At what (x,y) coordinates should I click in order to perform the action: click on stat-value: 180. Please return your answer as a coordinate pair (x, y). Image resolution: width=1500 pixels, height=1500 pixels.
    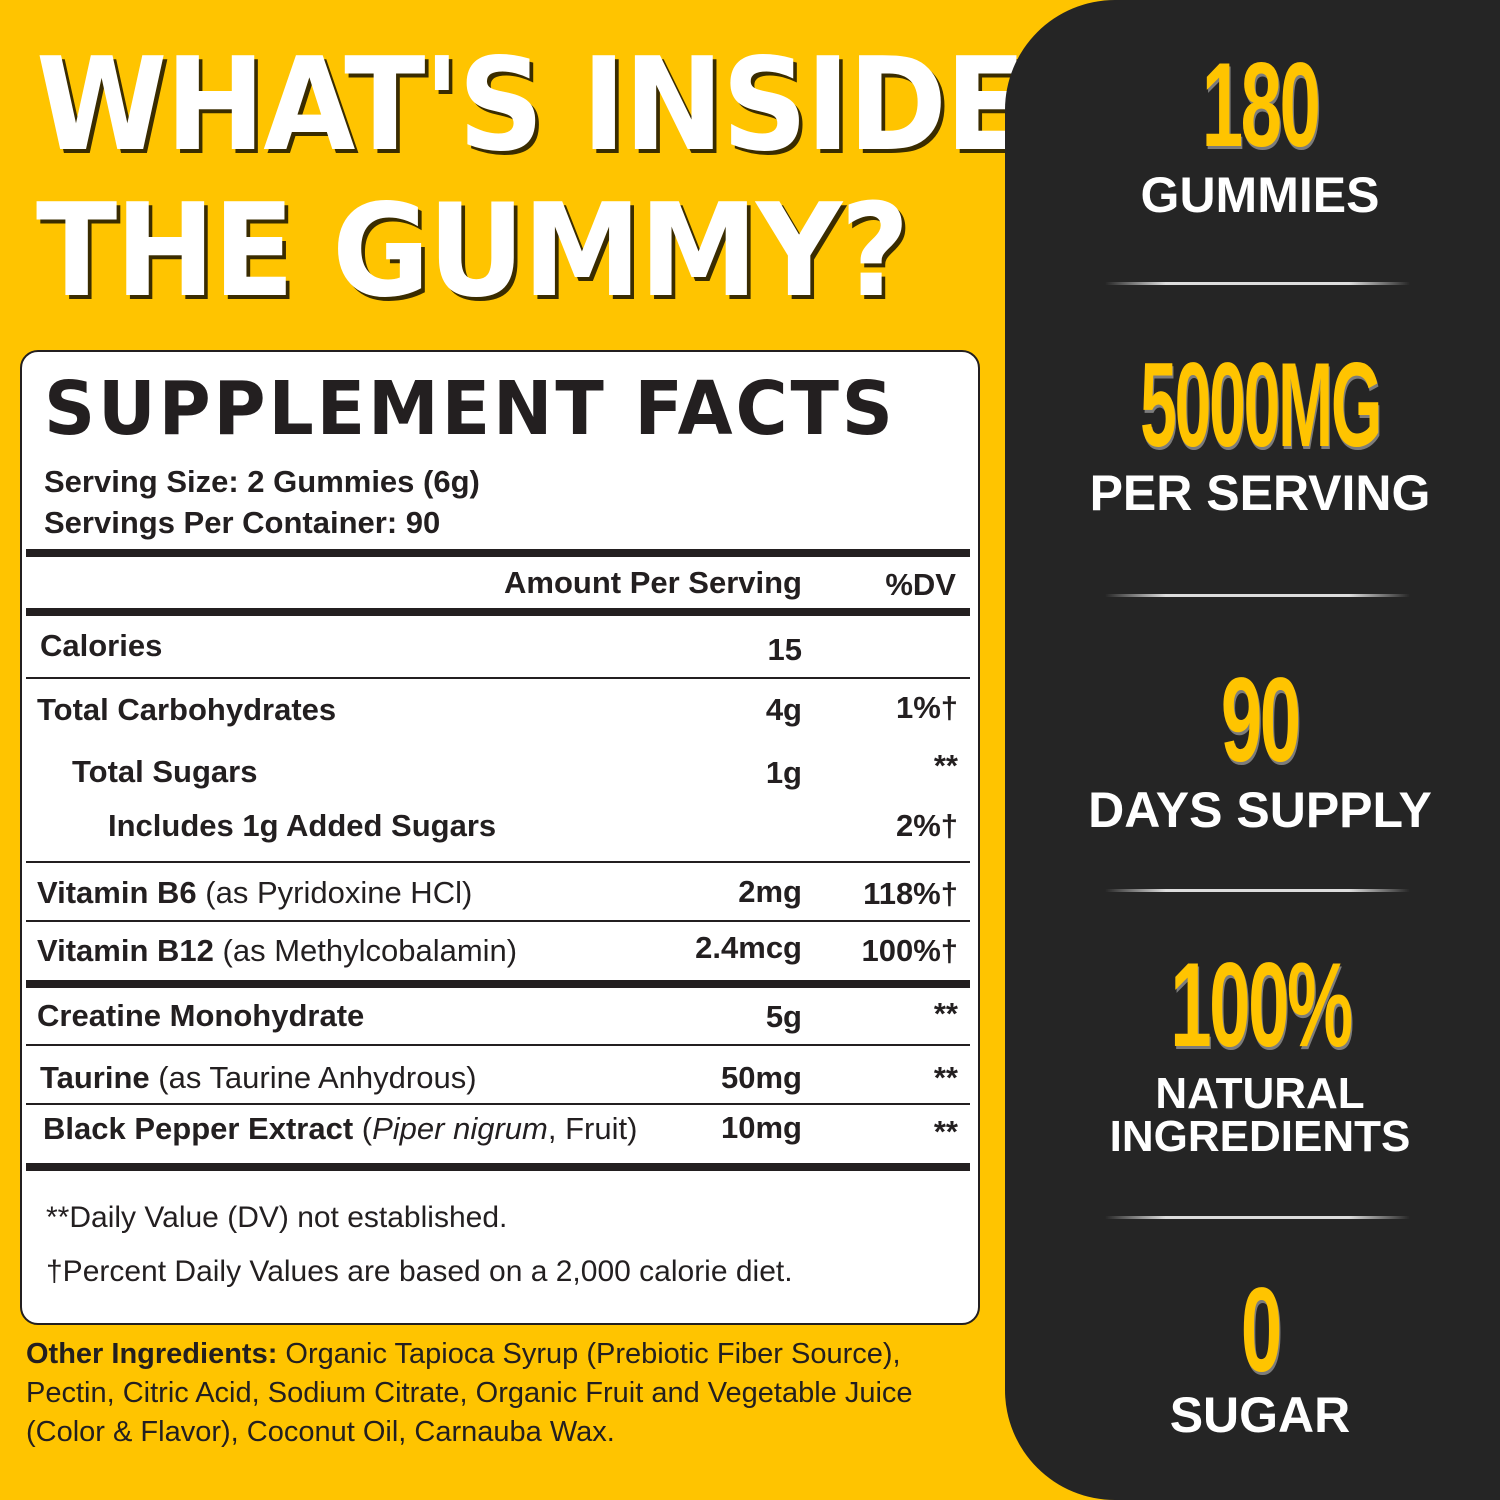
    Looking at the image, I should click on (1261, 105).